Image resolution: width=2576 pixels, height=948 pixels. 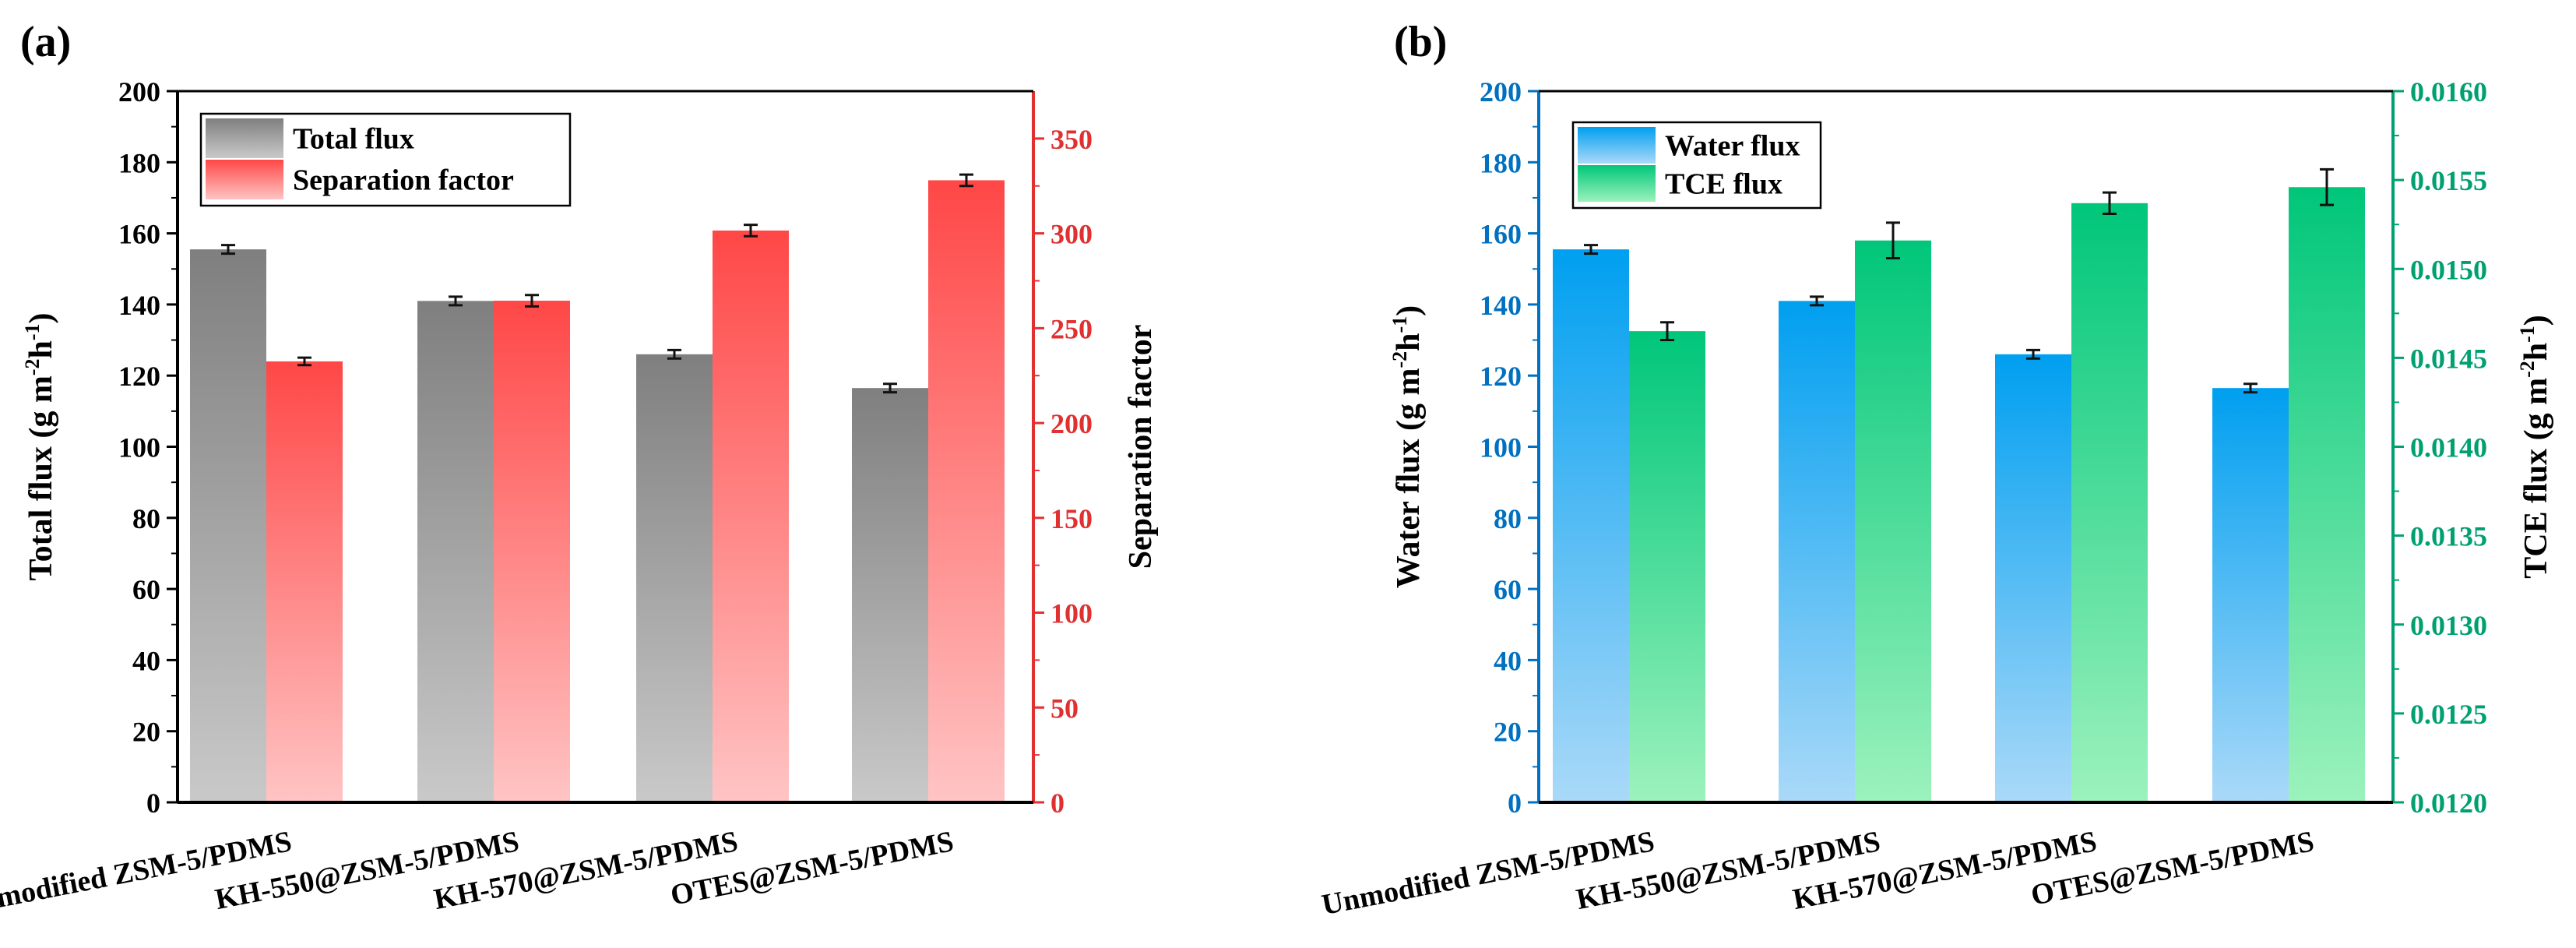 What do you see at coordinates (41, 477) in the screenshot?
I see `y-axis-left-label-part: Total flux (g m` at bounding box center [41, 477].